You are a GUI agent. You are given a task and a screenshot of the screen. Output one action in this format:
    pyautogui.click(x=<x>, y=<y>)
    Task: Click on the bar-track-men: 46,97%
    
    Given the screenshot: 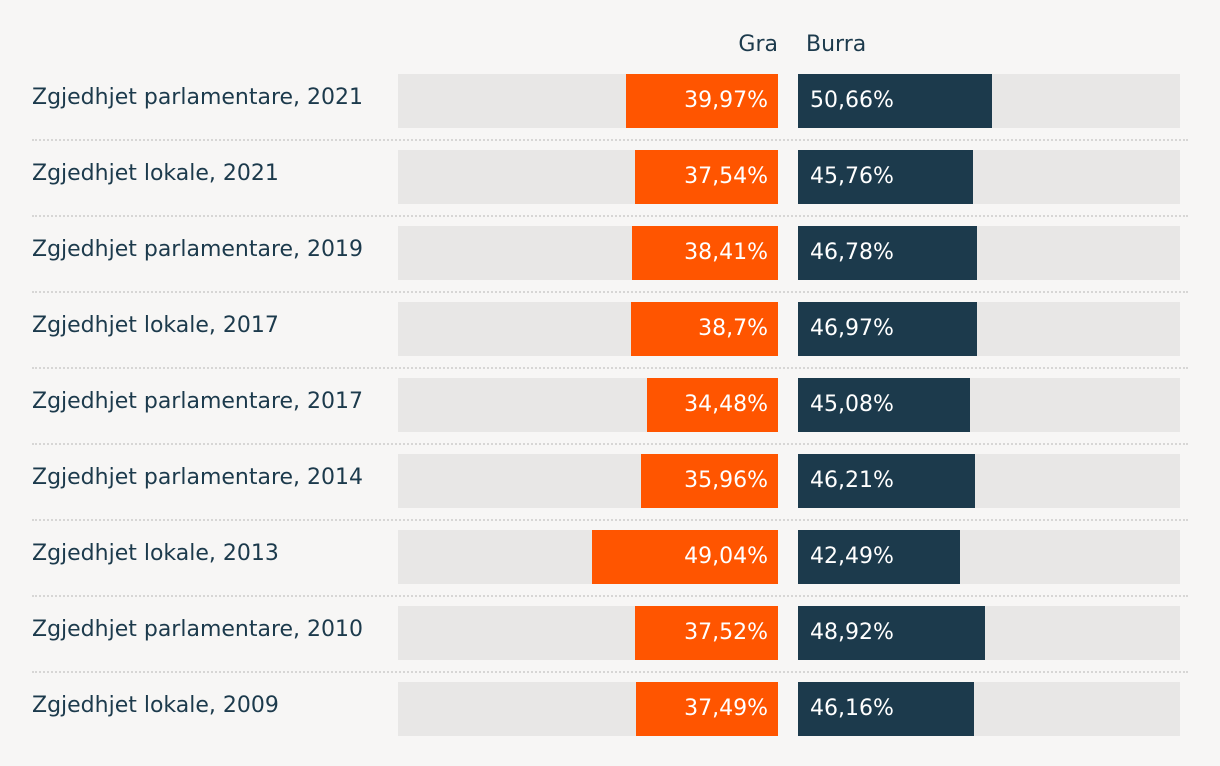 What is the action you would take?
    pyautogui.click(x=989, y=329)
    